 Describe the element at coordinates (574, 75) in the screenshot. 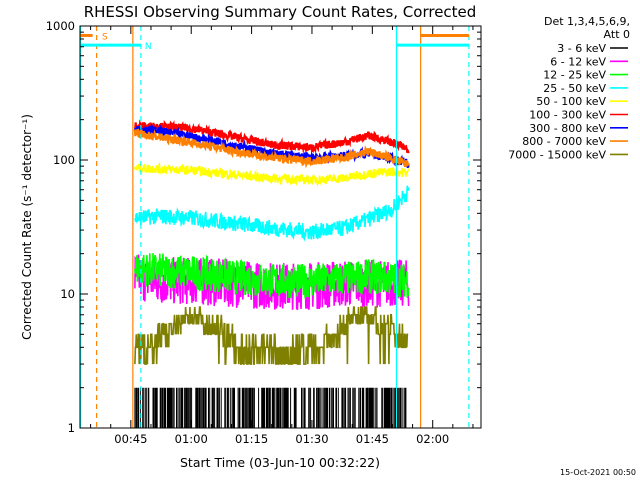

I see `legend-entry-label: 12 - 25 keV` at that location.